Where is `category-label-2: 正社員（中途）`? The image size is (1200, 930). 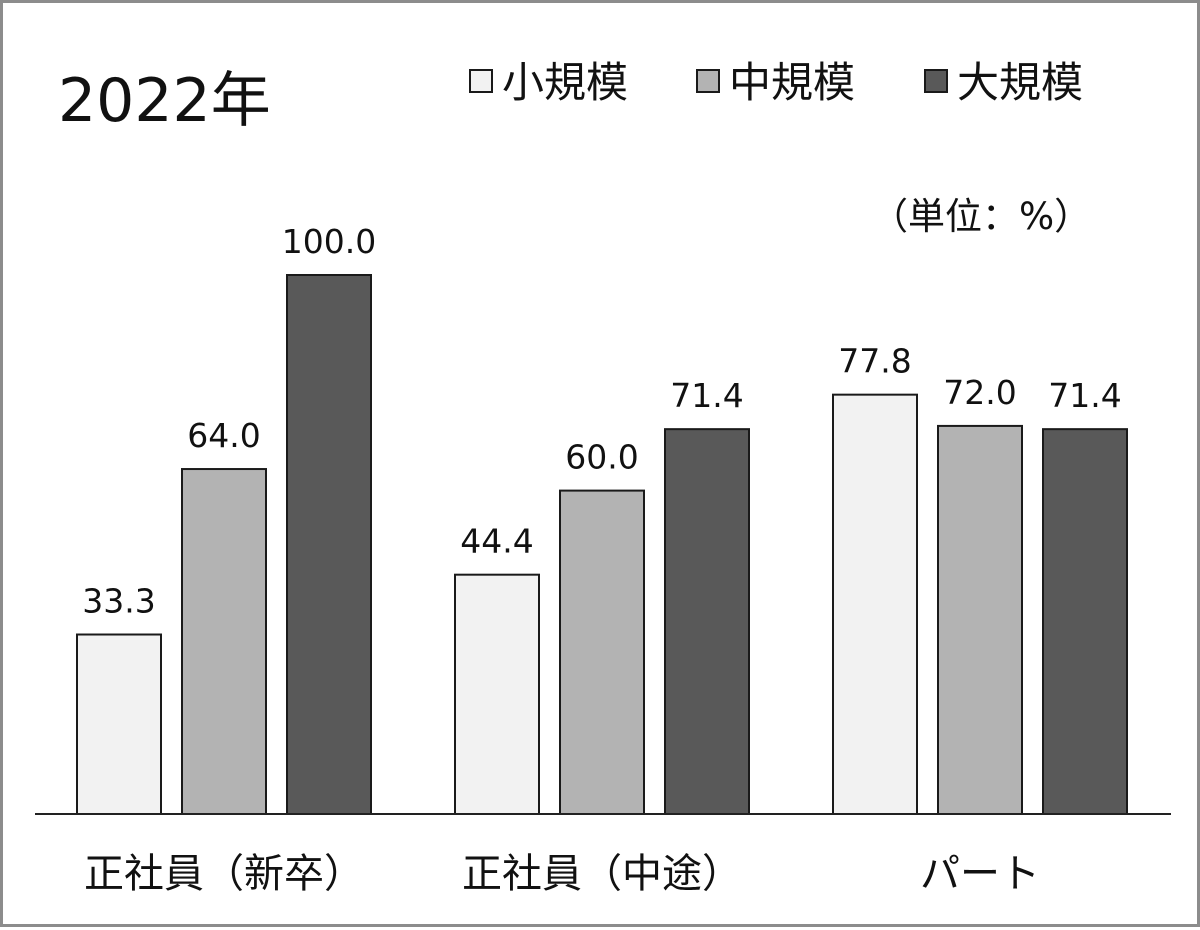
category-label-2: 正社員（中途） is located at coordinates (602, 874).